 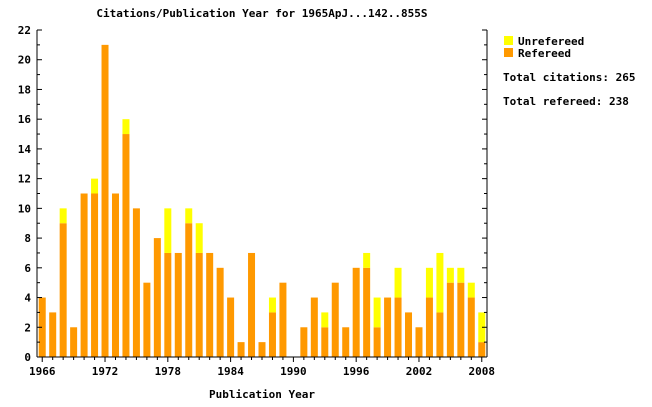 I want to click on bar-refereed-1989, so click(x=283, y=319).